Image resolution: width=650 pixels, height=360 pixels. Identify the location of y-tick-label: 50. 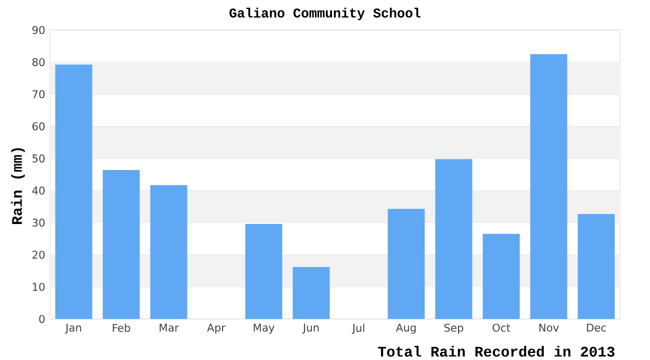
(38, 158).